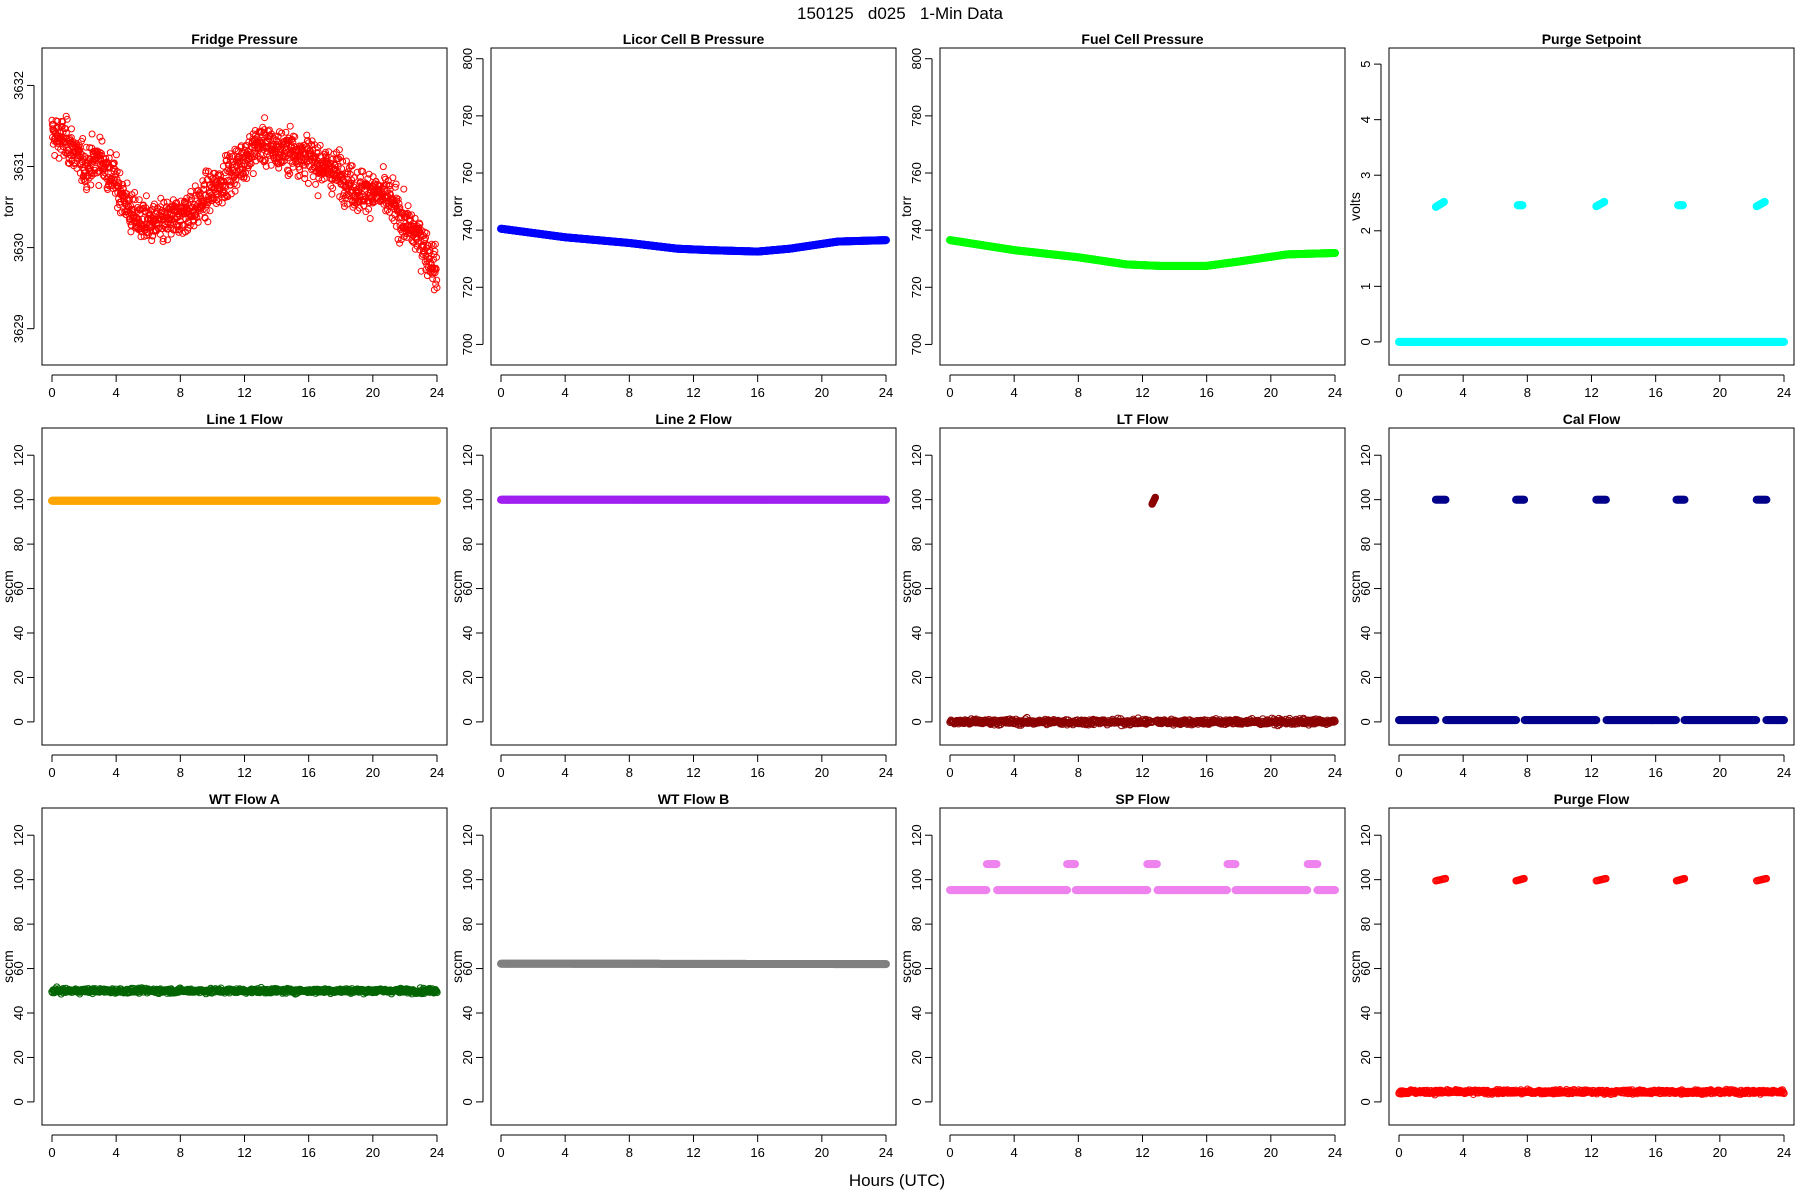 The image size is (1800, 1200). What do you see at coordinates (244, 203) in the screenshot?
I see `series-points` at bounding box center [244, 203].